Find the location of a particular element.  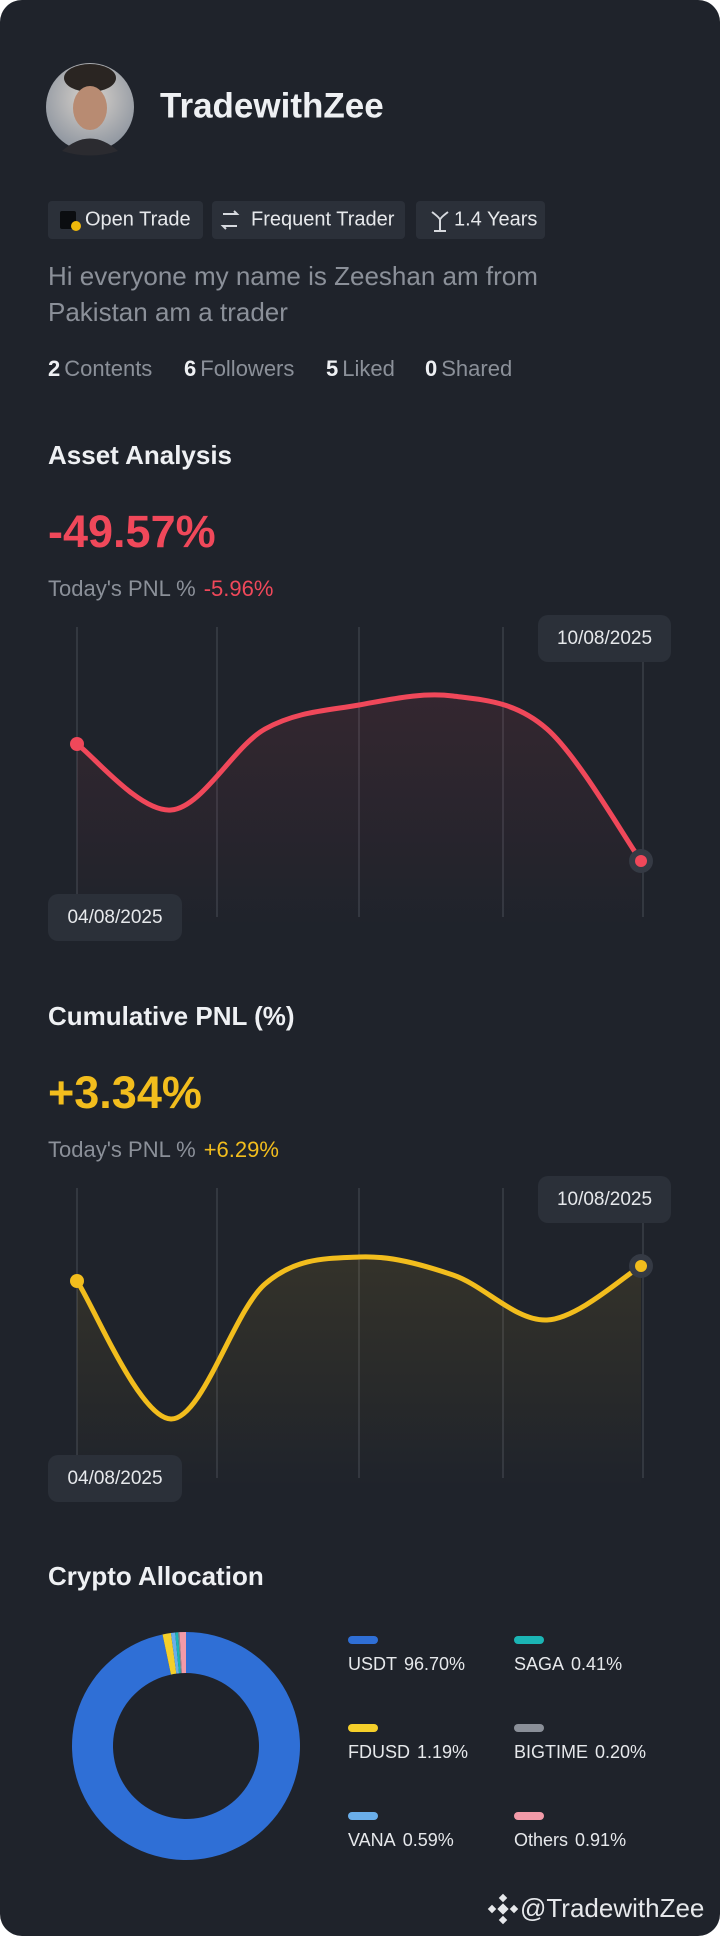

legend-name: Others is located at coordinates (541, 1840).